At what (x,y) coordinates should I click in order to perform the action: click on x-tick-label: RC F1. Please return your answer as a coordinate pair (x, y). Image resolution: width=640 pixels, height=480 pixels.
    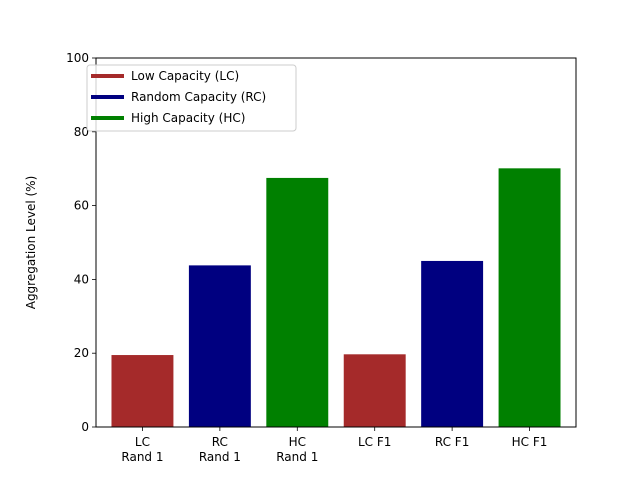
    Looking at the image, I should click on (452, 442).